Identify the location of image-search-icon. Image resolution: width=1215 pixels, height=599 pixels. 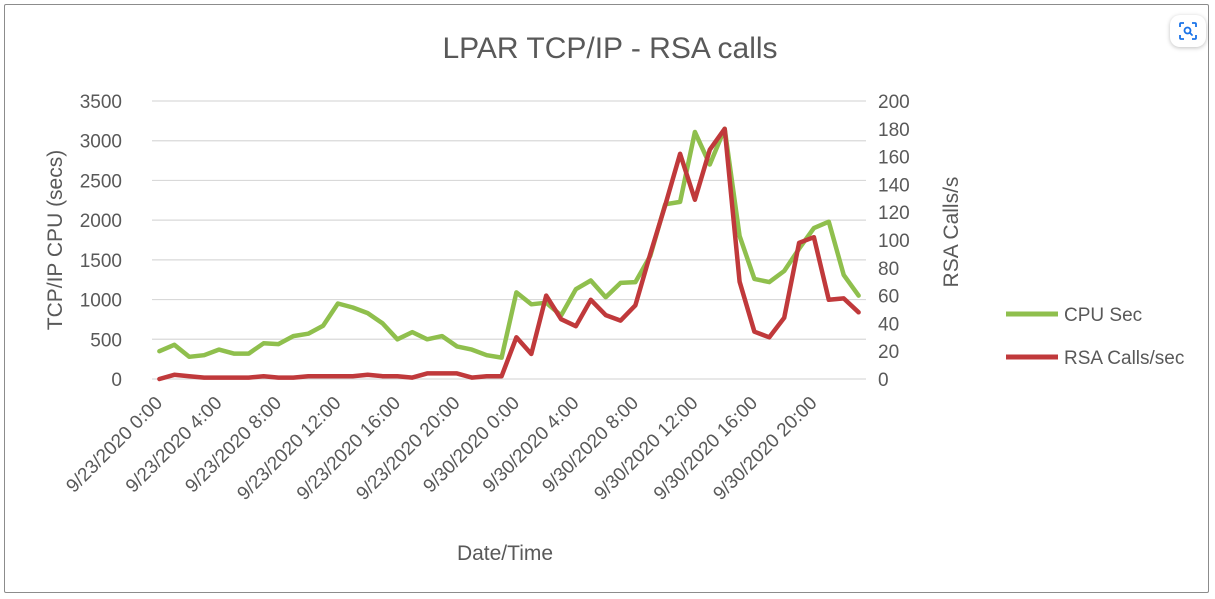
(1188, 31).